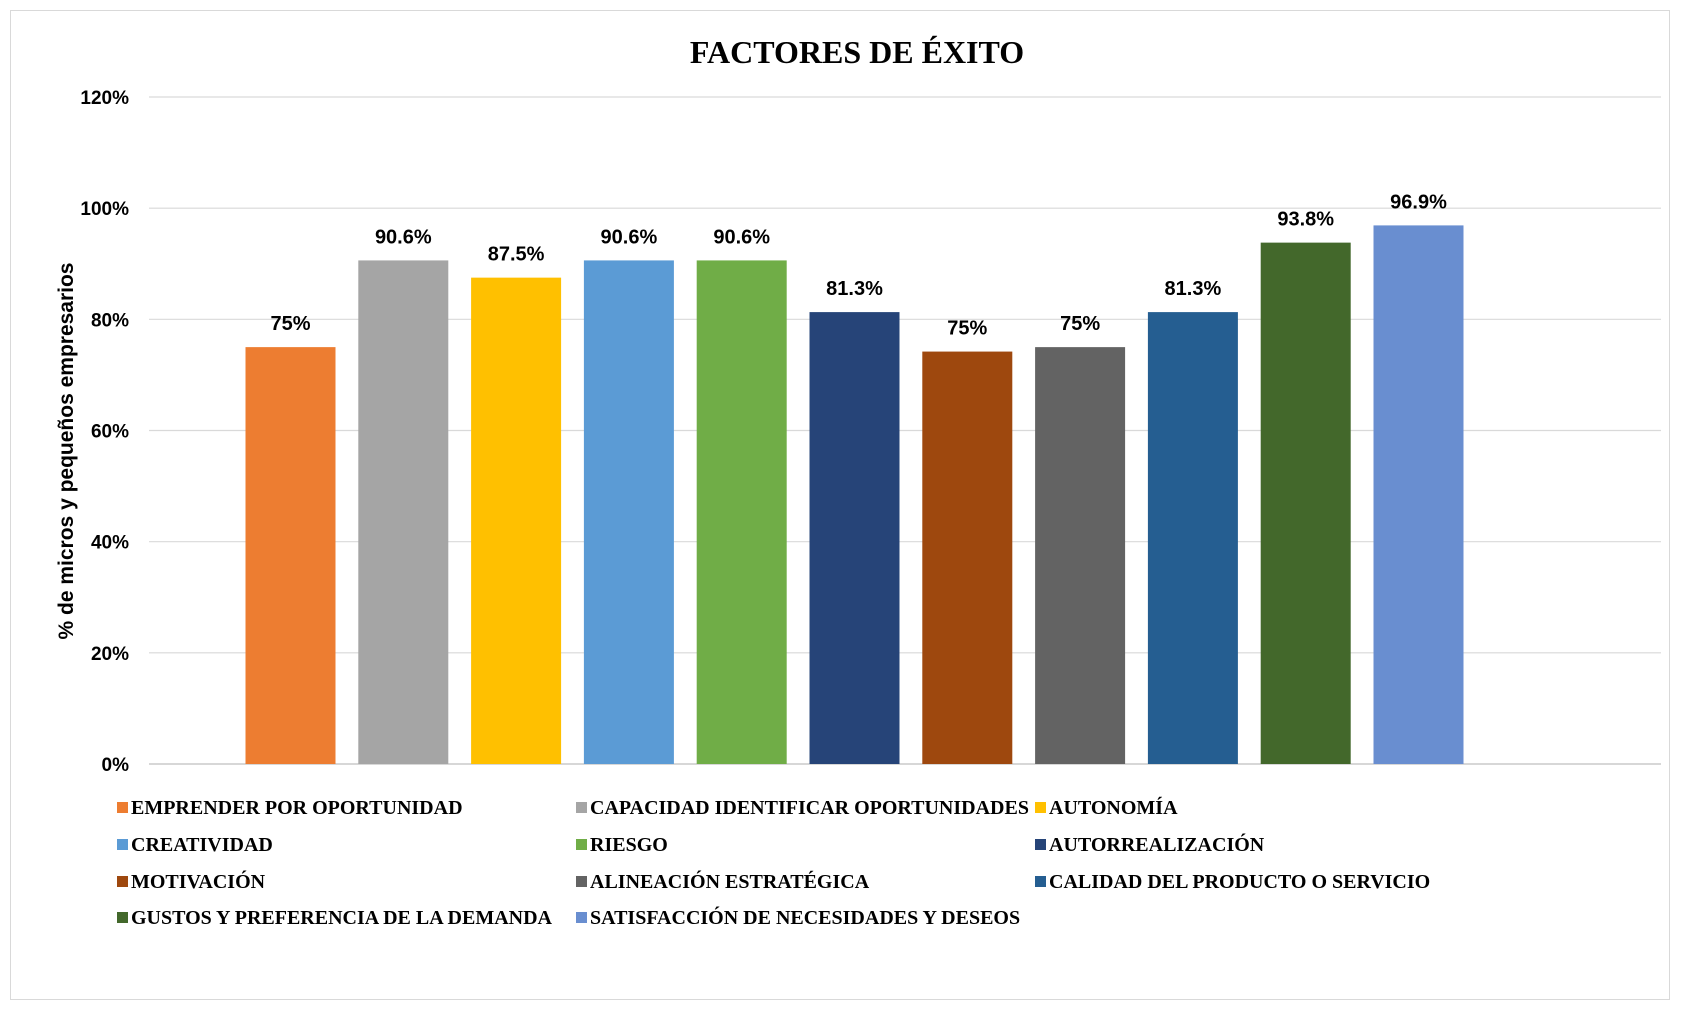 This screenshot has height=1010, width=1682. What do you see at coordinates (116, 765) in the screenshot?
I see `y-tick-label: 0%` at bounding box center [116, 765].